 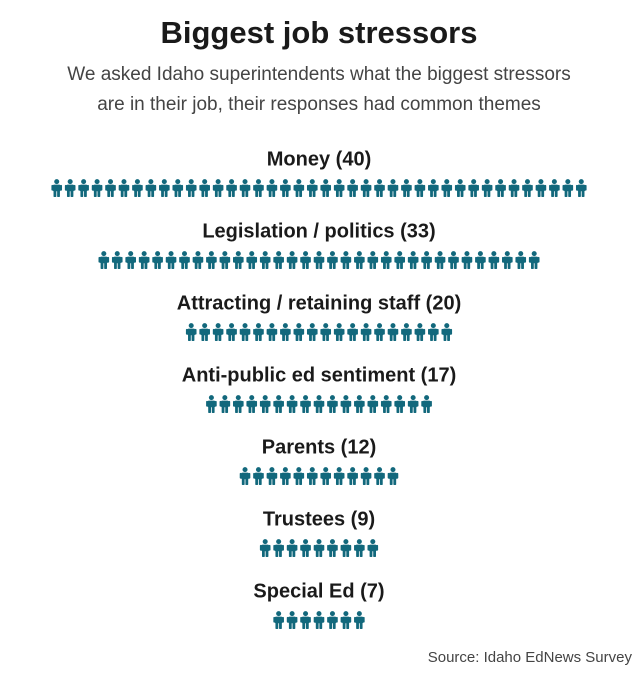 I want to click on category-label: Anti-public ed sentiment (17), so click(x=319, y=375).